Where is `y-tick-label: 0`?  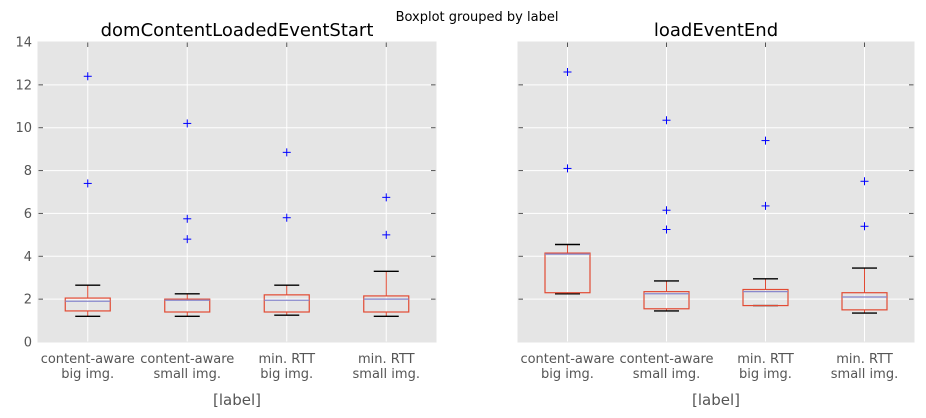 y-tick-label: 0 is located at coordinates (28, 343).